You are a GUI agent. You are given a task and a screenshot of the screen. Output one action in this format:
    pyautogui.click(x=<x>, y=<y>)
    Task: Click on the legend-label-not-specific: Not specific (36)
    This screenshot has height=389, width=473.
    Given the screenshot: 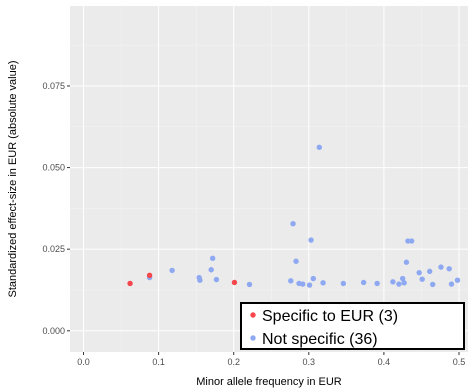 What is the action you would take?
    pyautogui.click(x=320, y=339)
    